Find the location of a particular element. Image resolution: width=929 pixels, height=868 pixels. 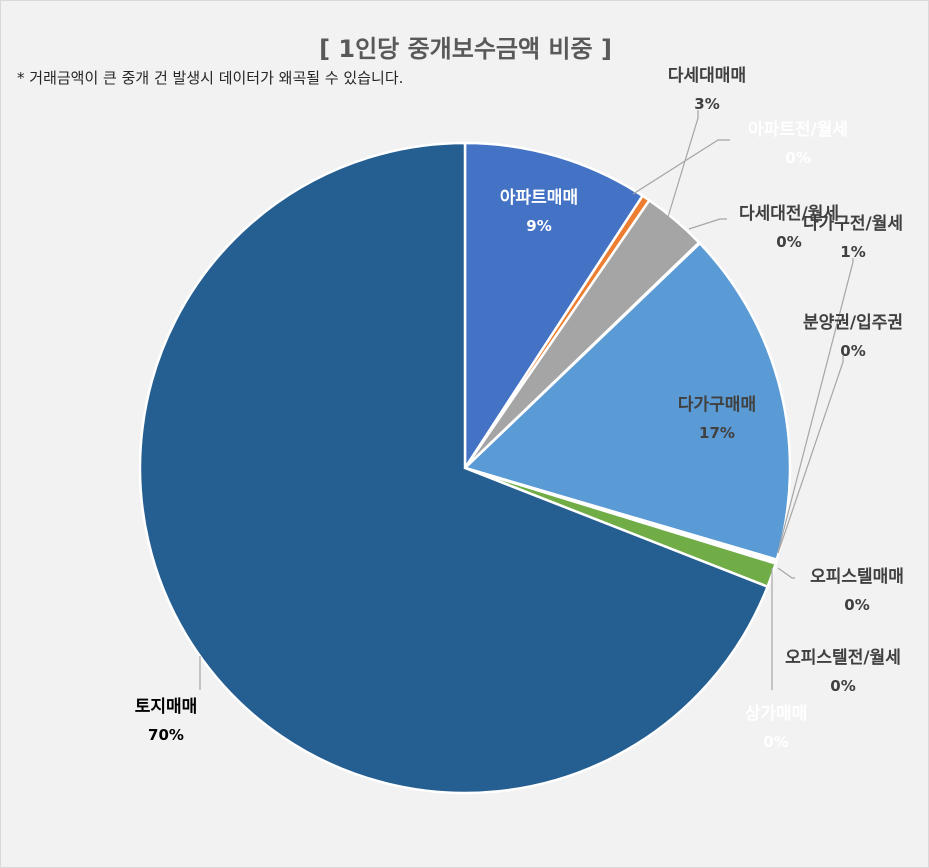

slice-percent: 9% is located at coordinates (538, 226).